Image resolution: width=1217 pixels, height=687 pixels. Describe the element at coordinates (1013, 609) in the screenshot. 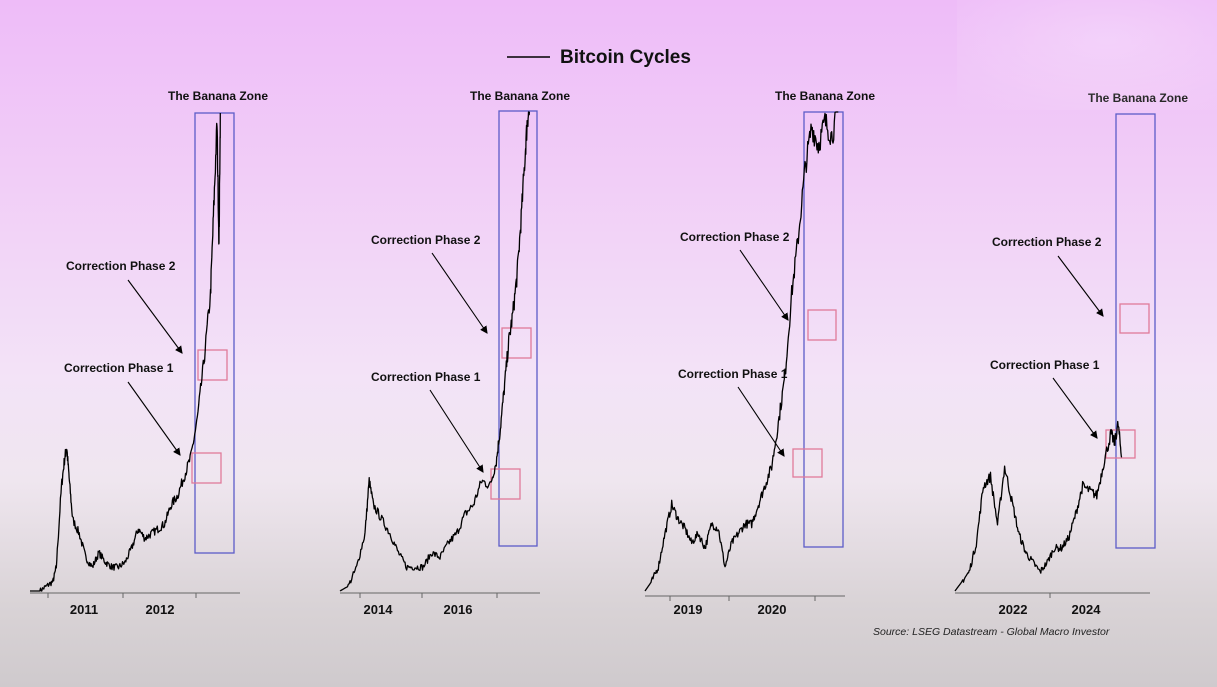

I see `x-tick-label: 2022` at that location.